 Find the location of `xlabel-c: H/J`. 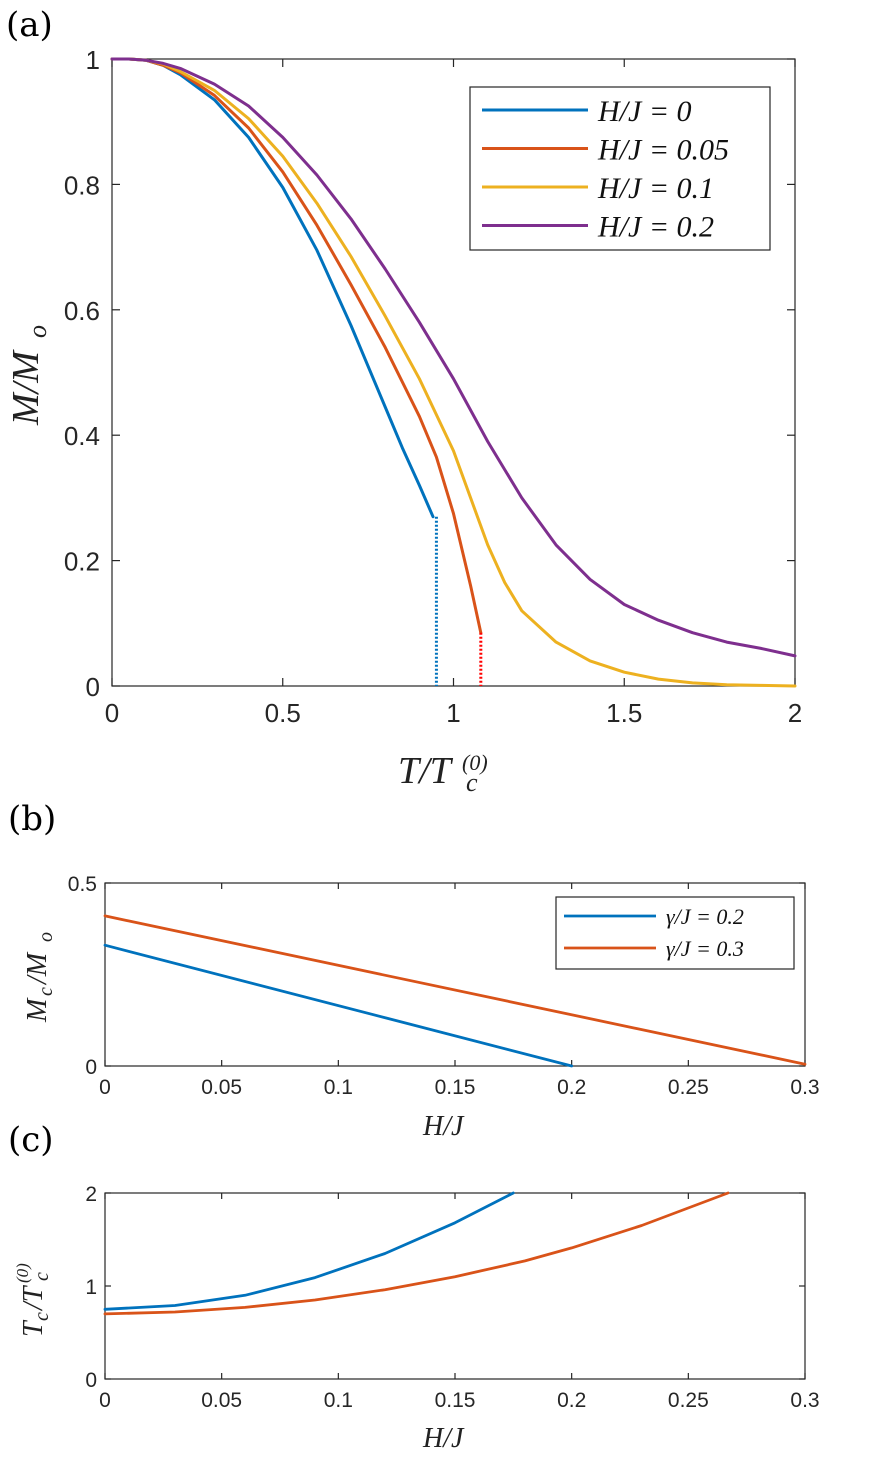

xlabel-c: H/J is located at coordinates (443, 1438).